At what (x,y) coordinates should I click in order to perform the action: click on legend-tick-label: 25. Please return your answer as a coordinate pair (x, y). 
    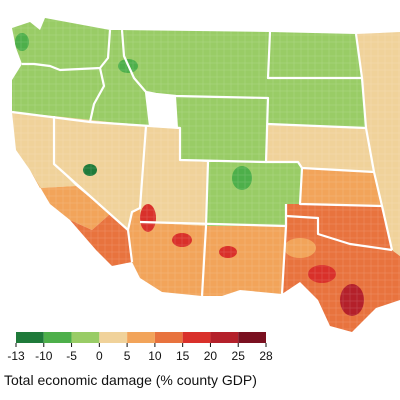
    Looking at the image, I should click on (239, 356).